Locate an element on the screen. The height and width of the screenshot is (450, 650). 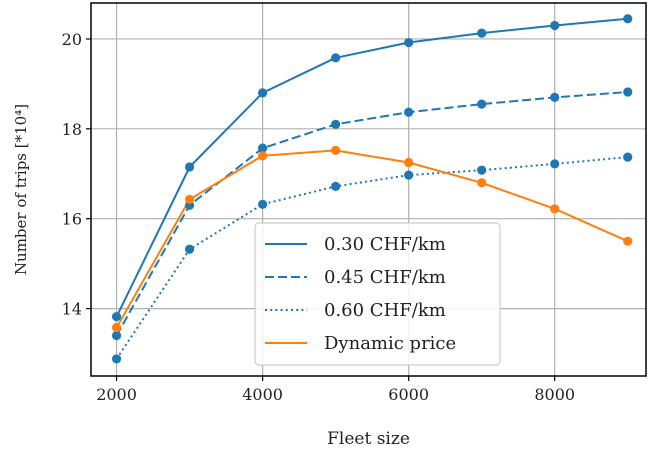
legend-box is located at coordinates (377, 294).